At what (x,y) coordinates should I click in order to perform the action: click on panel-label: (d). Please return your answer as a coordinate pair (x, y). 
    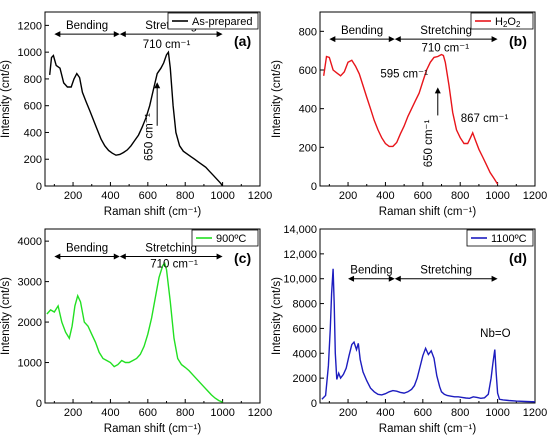
    Looking at the image, I should click on (518, 258).